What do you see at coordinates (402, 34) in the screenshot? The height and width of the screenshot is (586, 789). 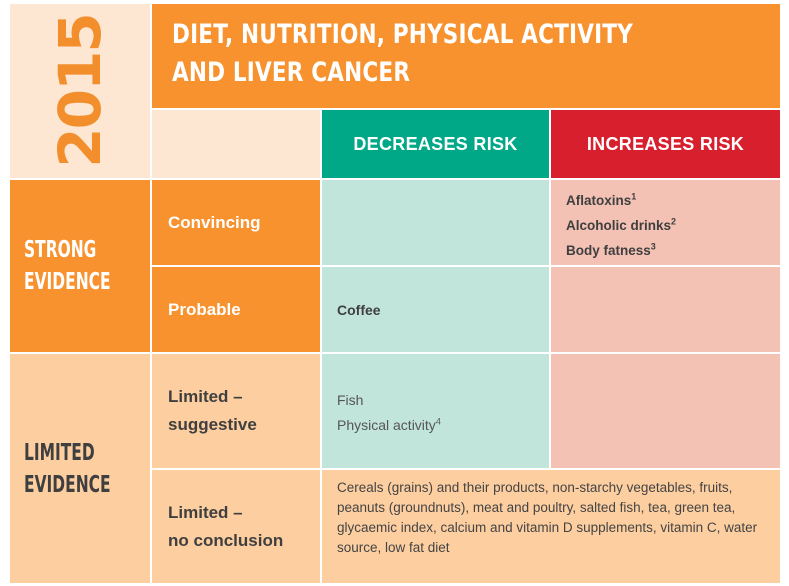 I see `title-line-1: DIET, NUTRITION, PHYSICAL ACTIVITY` at bounding box center [402, 34].